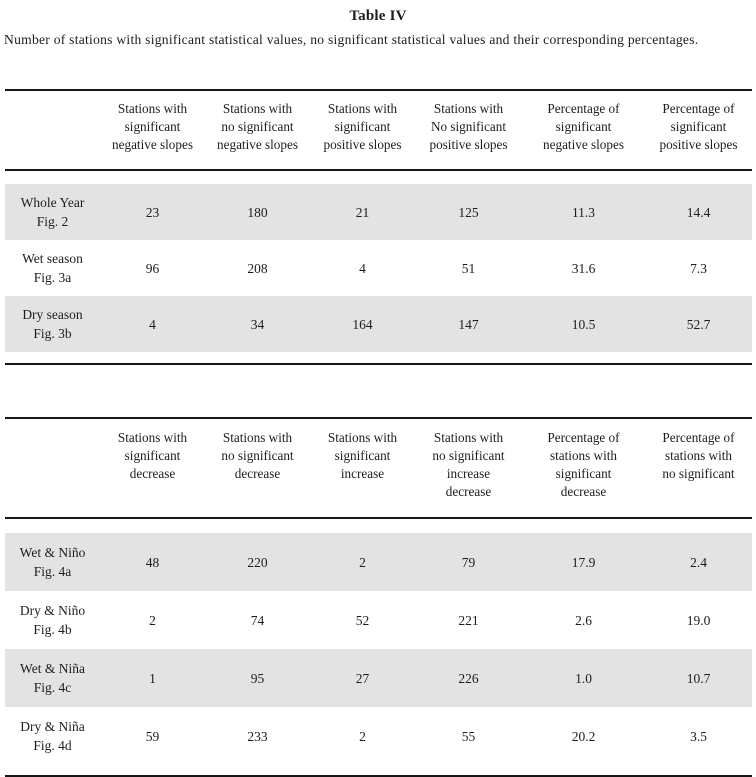  I want to click on data-cell: 21, so click(362, 212).